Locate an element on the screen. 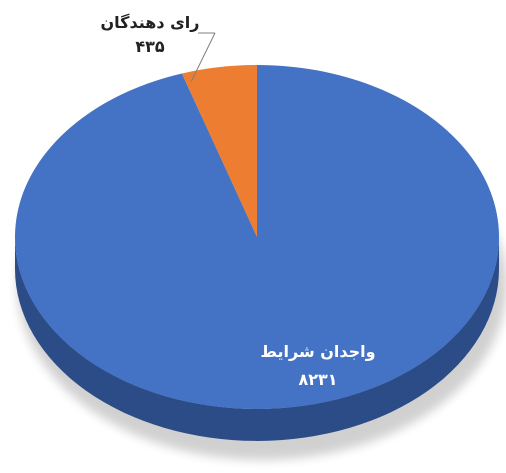 Image resolution: width=506 pixels, height=473 pixels. slice-label-eligible: واجدان شرایط is located at coordinates (317, 351).